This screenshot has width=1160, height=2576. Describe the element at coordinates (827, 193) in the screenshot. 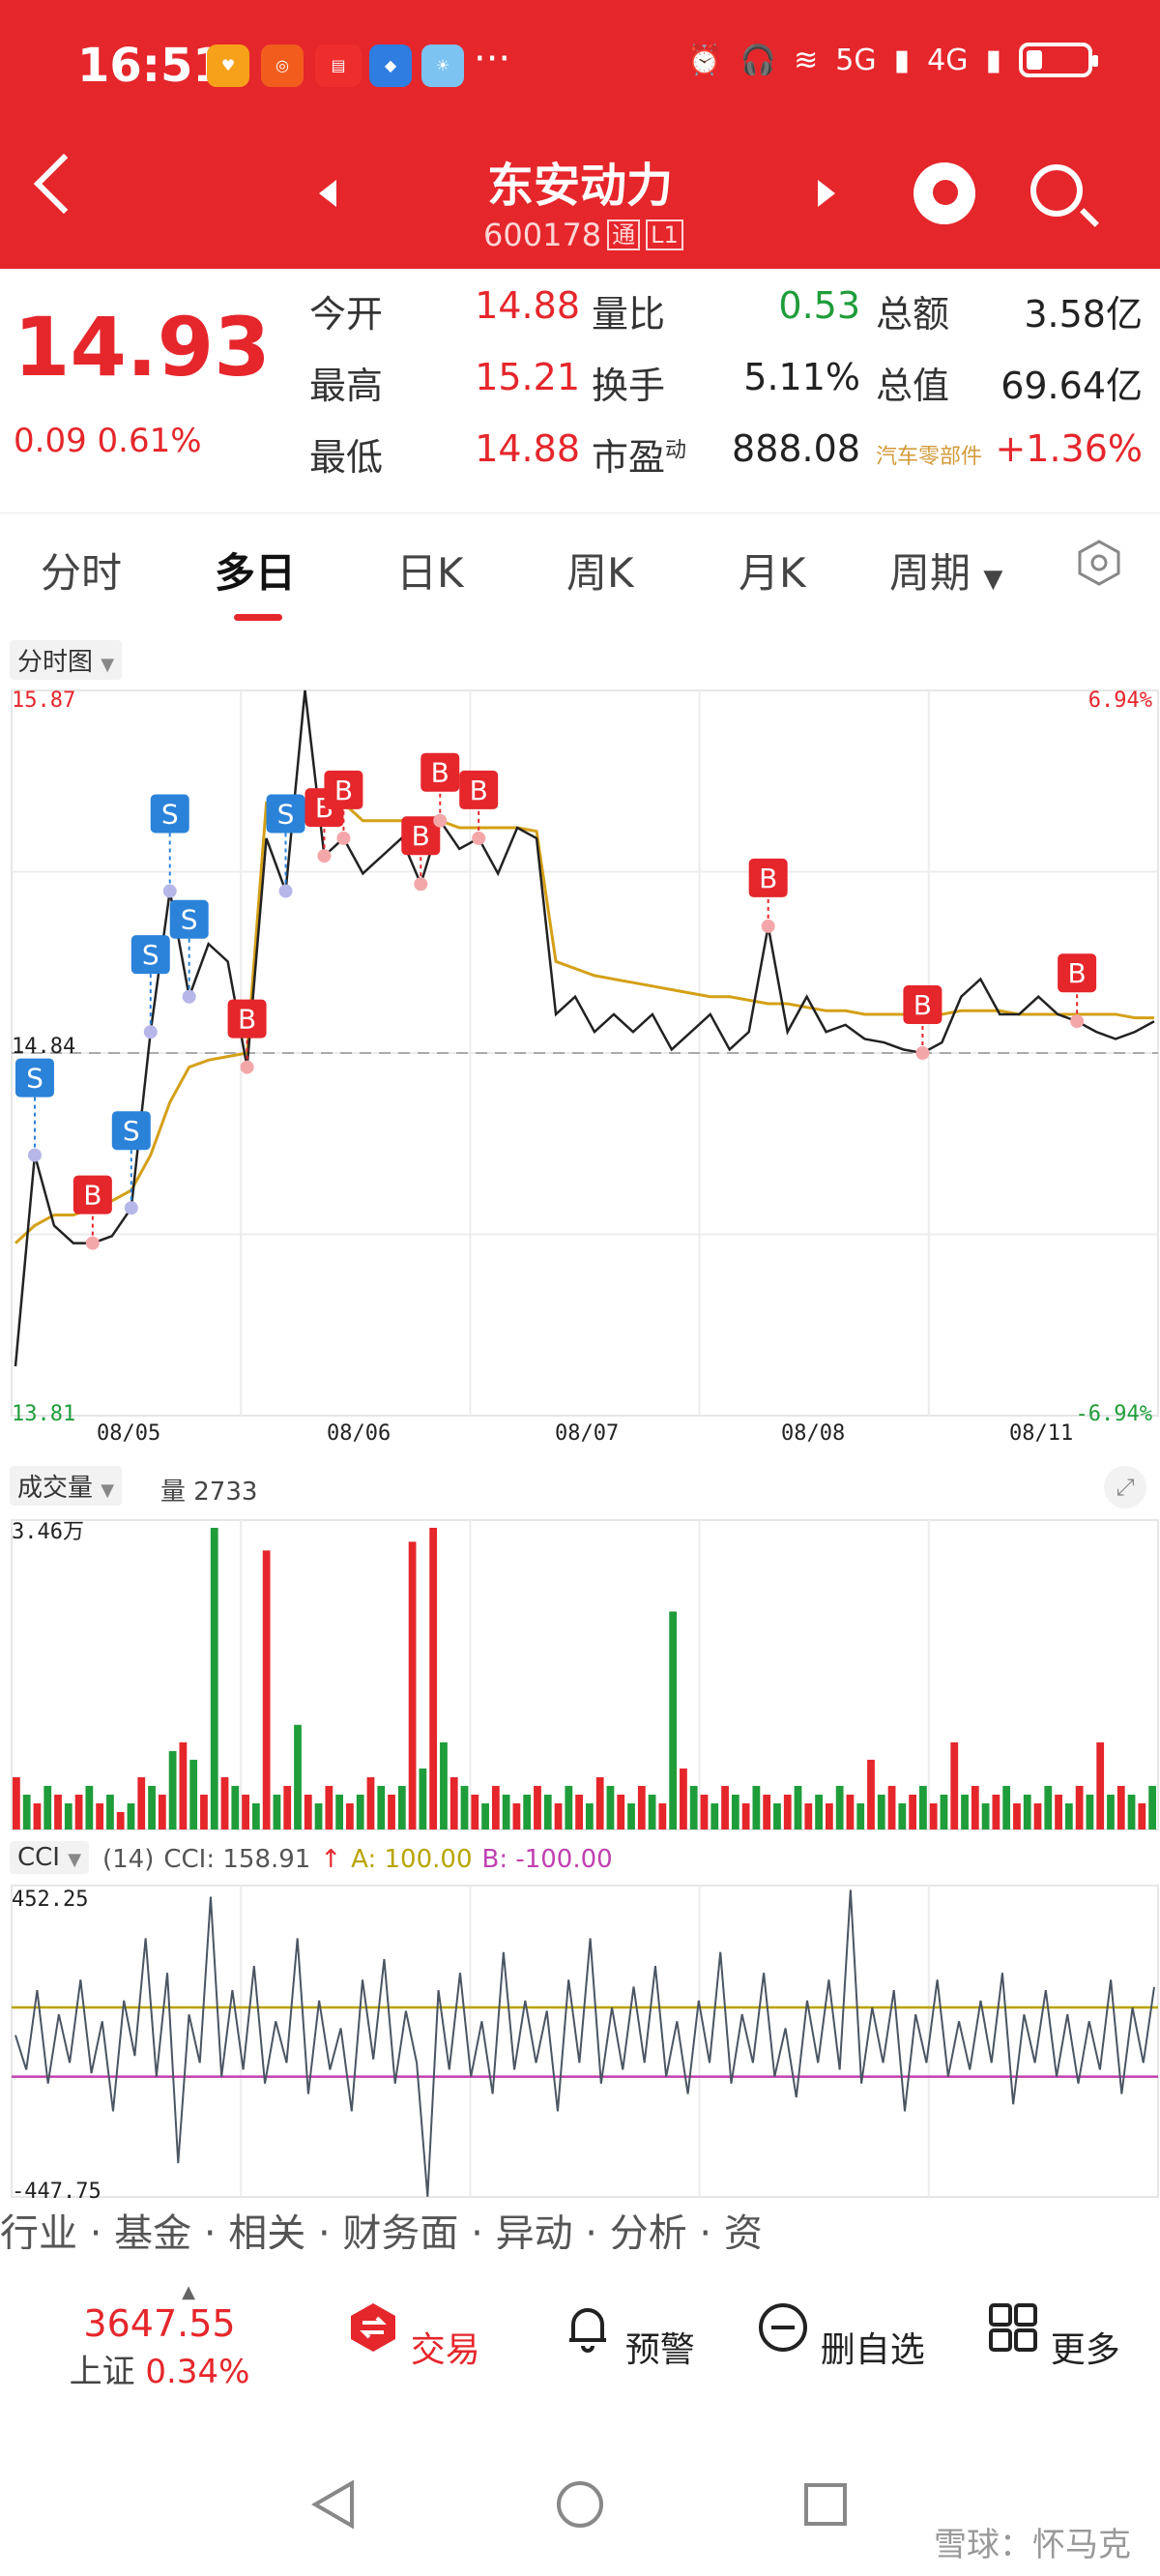

I see `next-stock-icon` at that location.